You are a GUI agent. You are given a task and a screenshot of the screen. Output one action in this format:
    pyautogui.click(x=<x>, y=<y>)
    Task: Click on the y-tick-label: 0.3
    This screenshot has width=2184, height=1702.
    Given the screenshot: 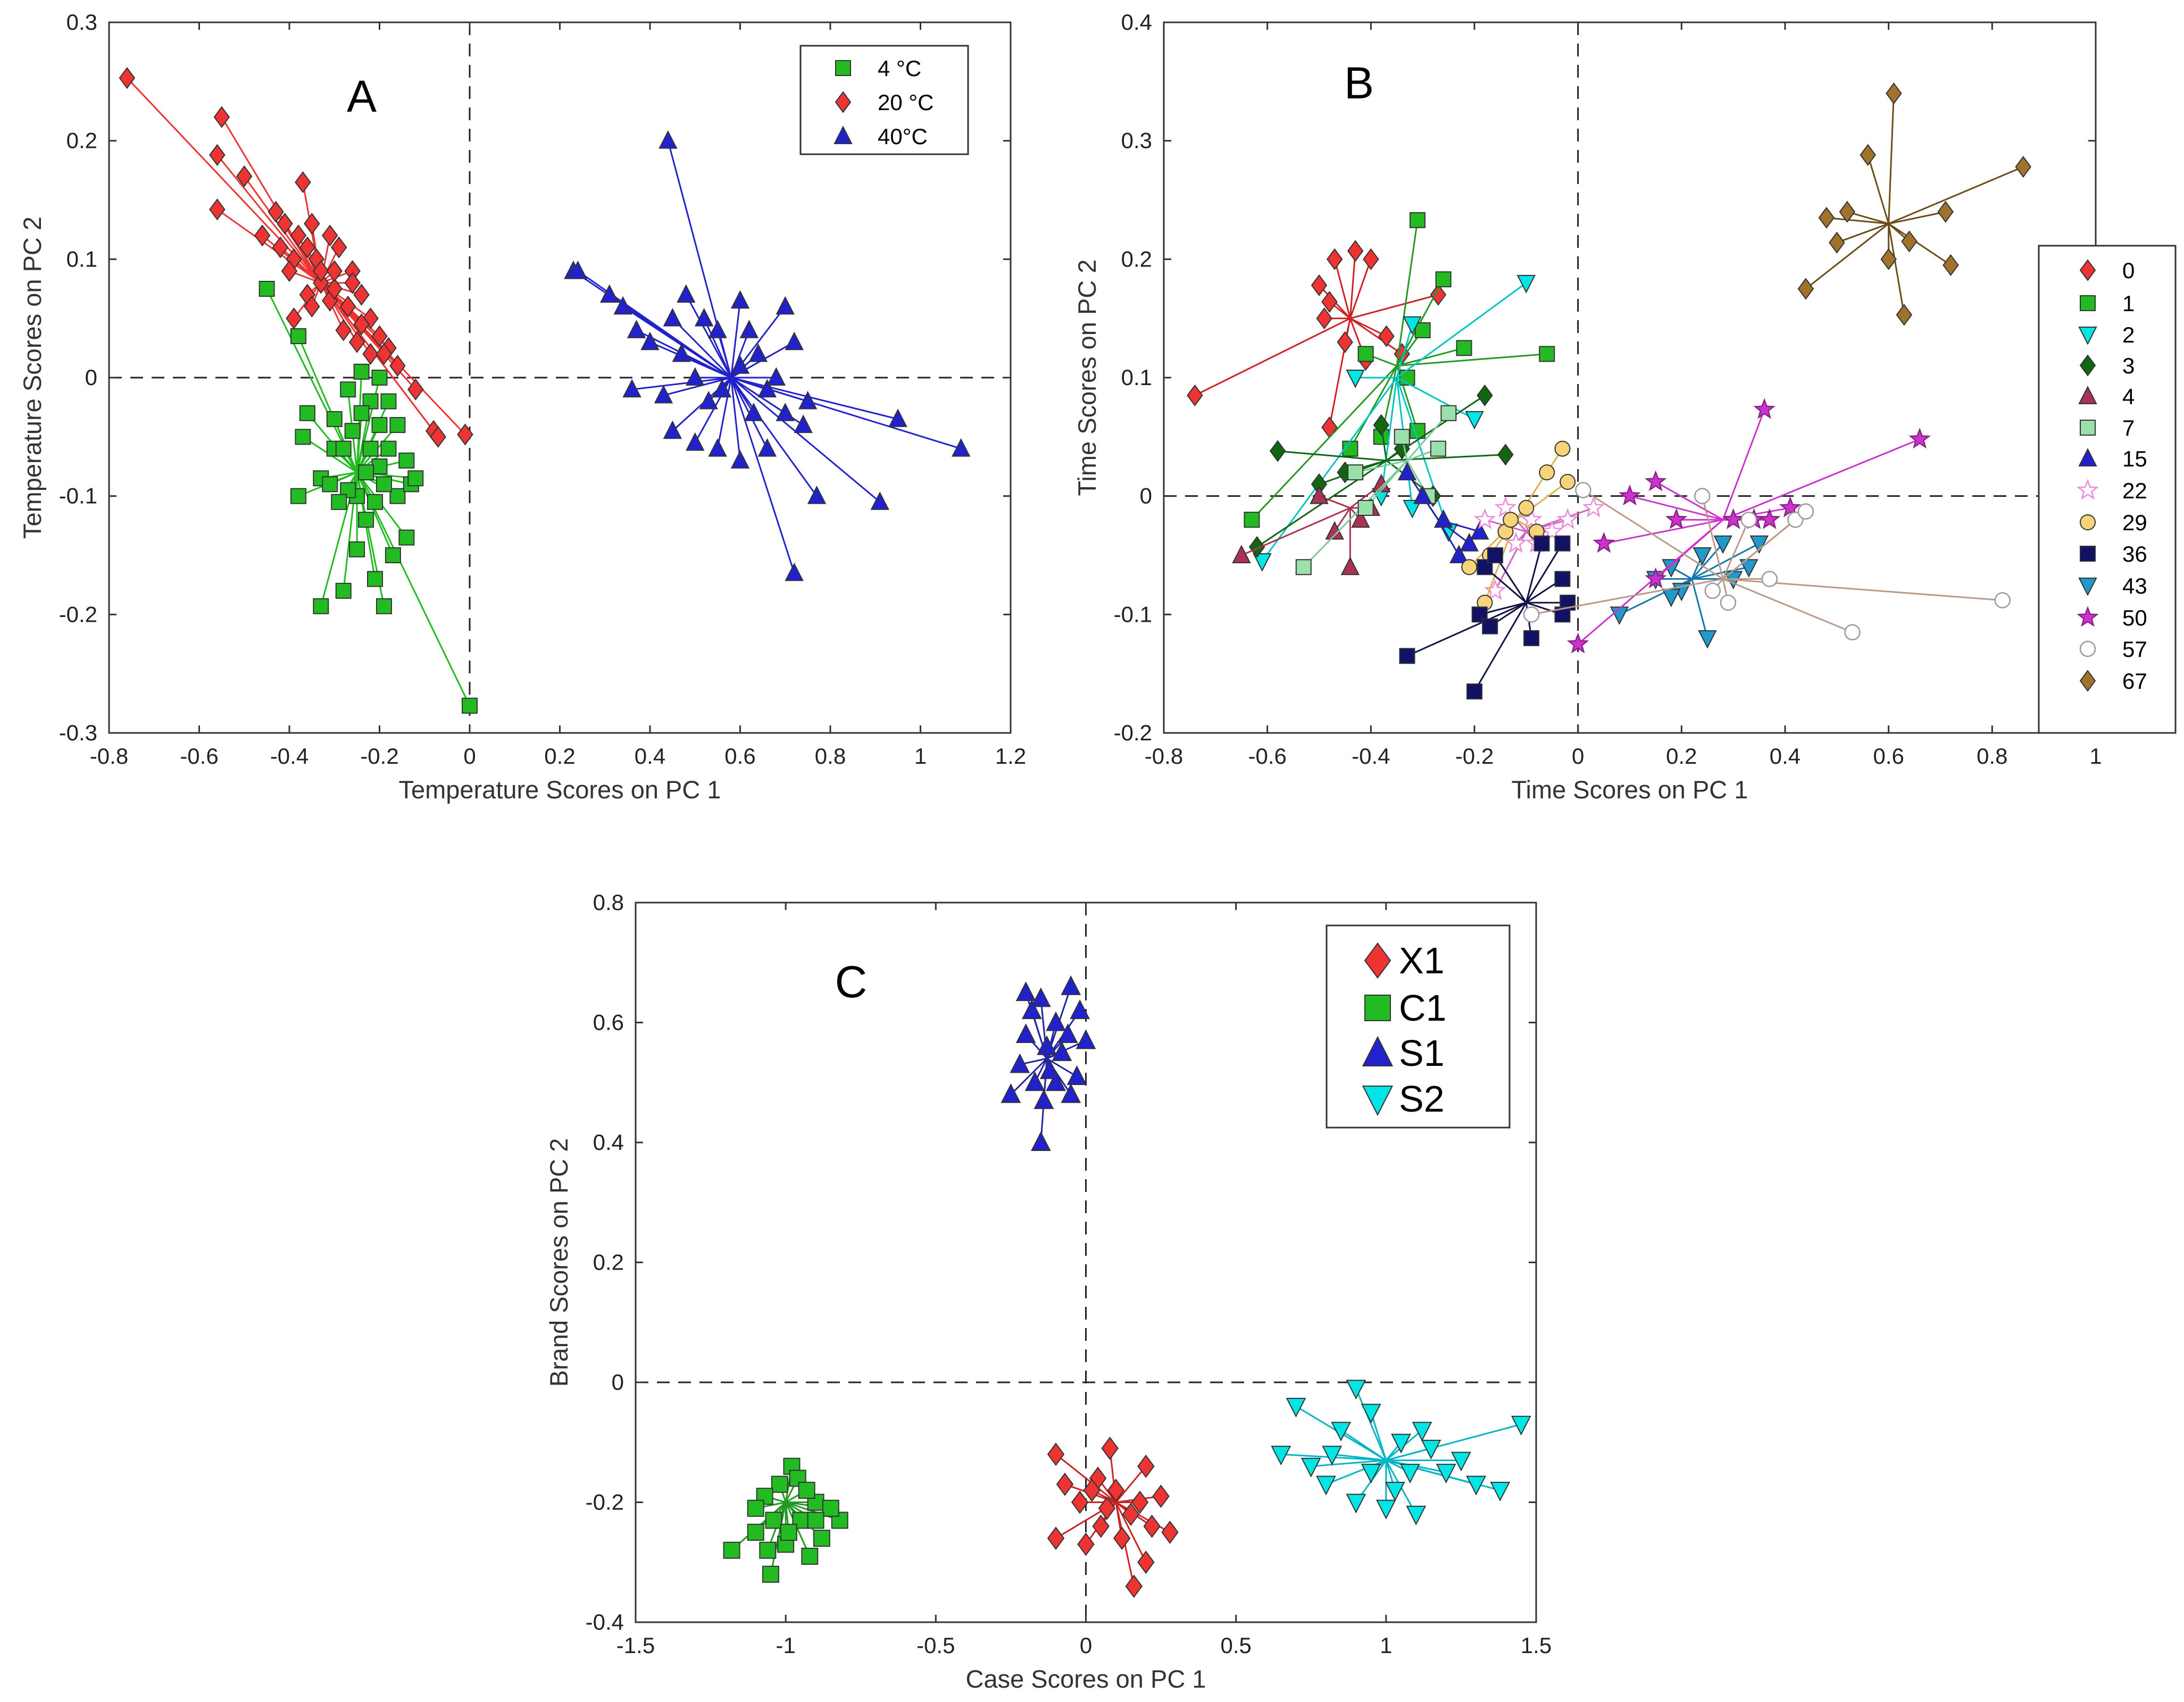 What is the action you would take?
    pyautogui.click(x=1136, y=140)
    